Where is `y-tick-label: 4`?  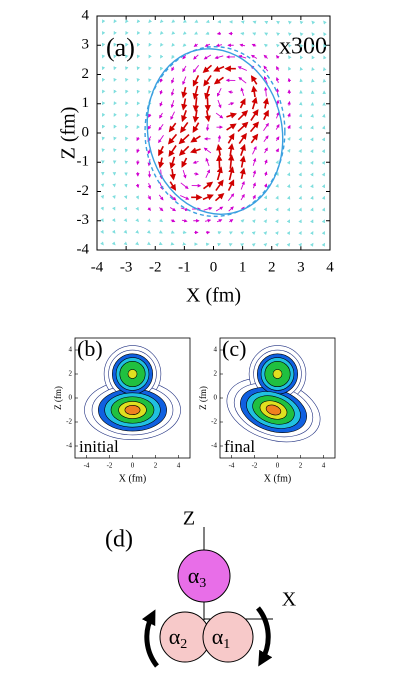
y-tick-label: 4 is located at coordinates (86, 15).